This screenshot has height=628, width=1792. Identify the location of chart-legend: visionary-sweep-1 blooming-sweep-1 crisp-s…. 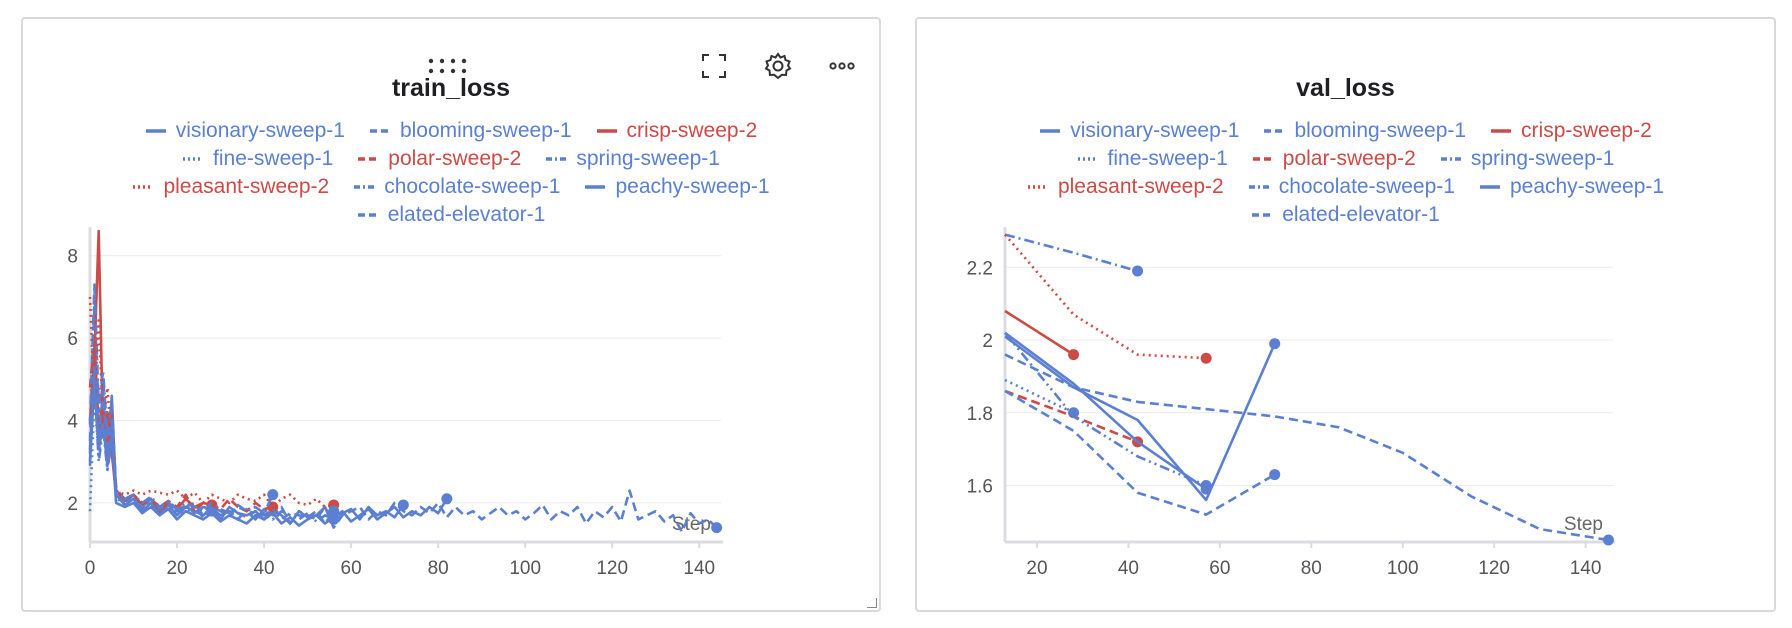
(451, 173).